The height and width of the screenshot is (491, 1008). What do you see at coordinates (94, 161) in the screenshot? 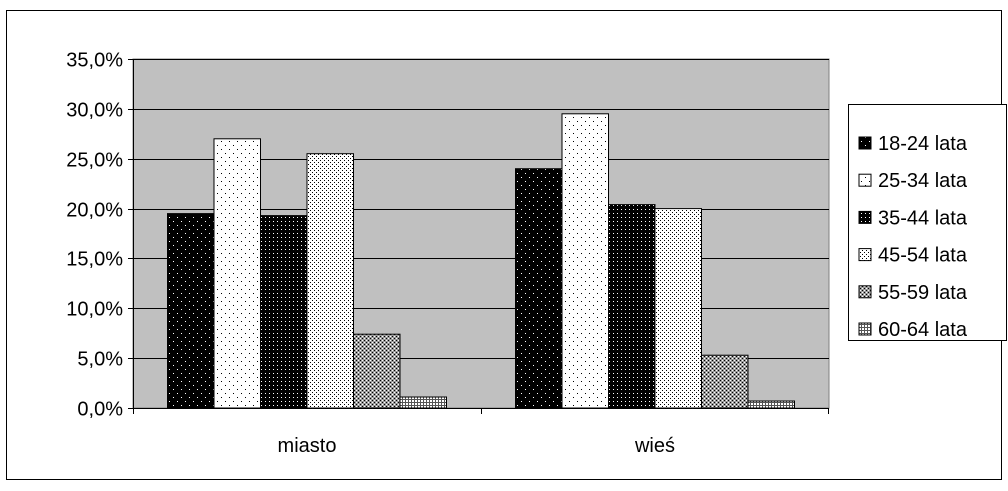
I see `y-tick-label: 25,0%` at bounding box center [94, 161].